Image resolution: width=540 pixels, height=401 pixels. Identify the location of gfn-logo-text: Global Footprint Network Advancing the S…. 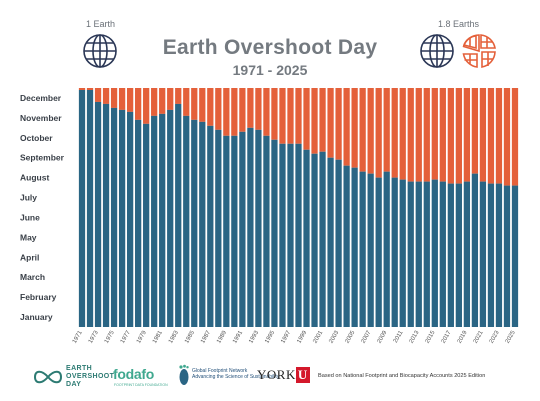
(236, 374).